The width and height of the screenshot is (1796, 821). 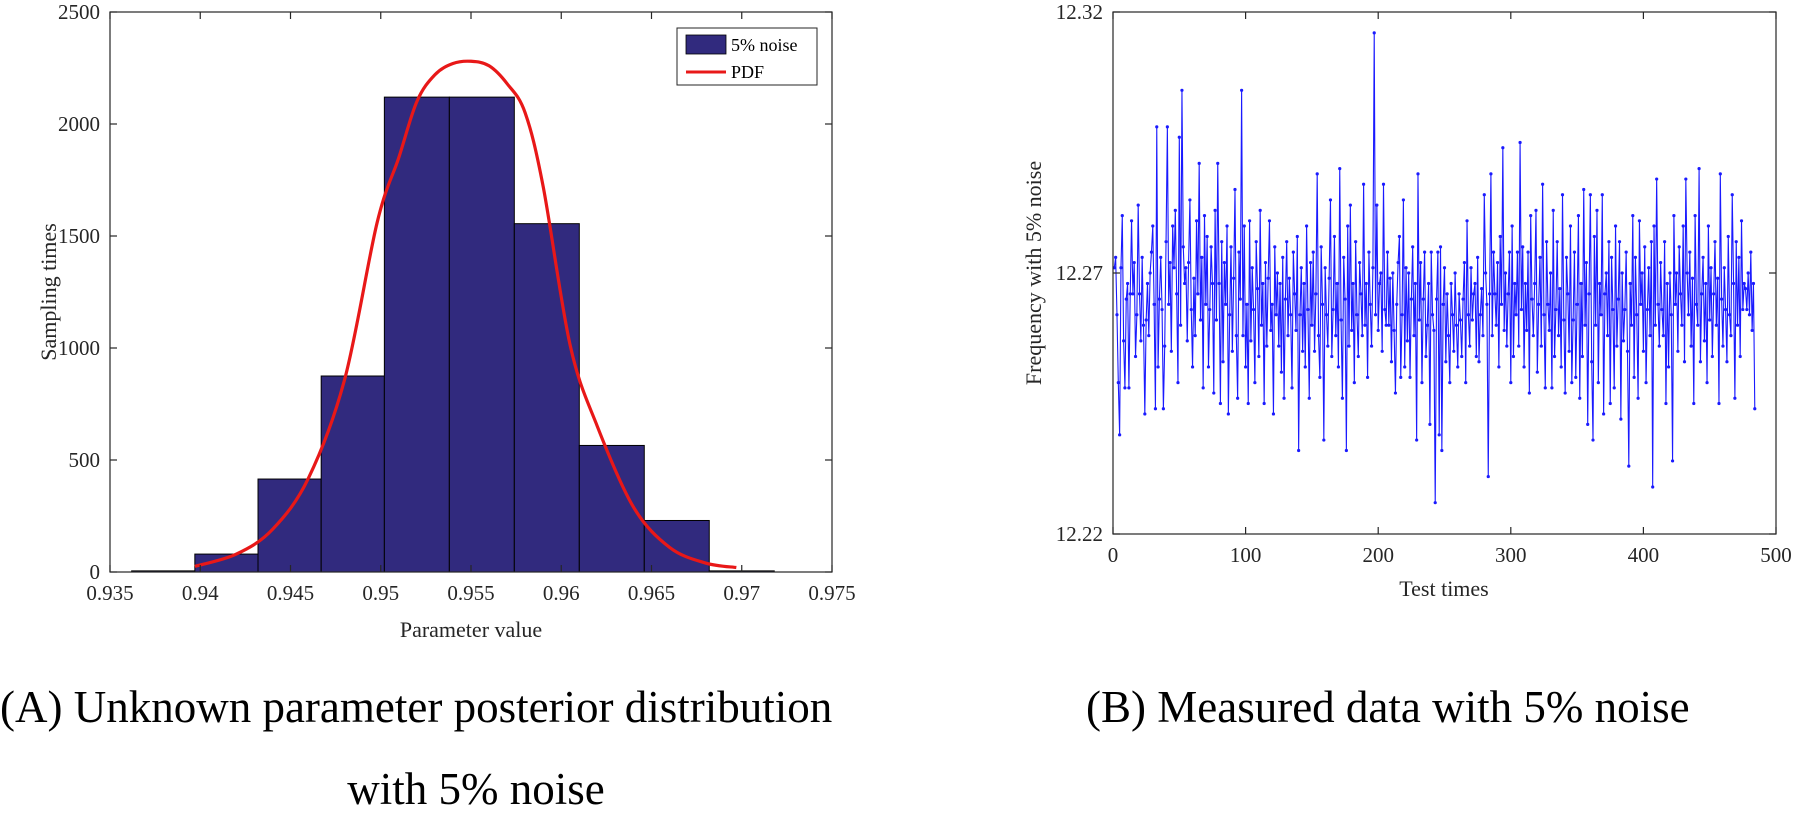 I want to click on x-tick-label: 100, so click(x=1246, y=555).